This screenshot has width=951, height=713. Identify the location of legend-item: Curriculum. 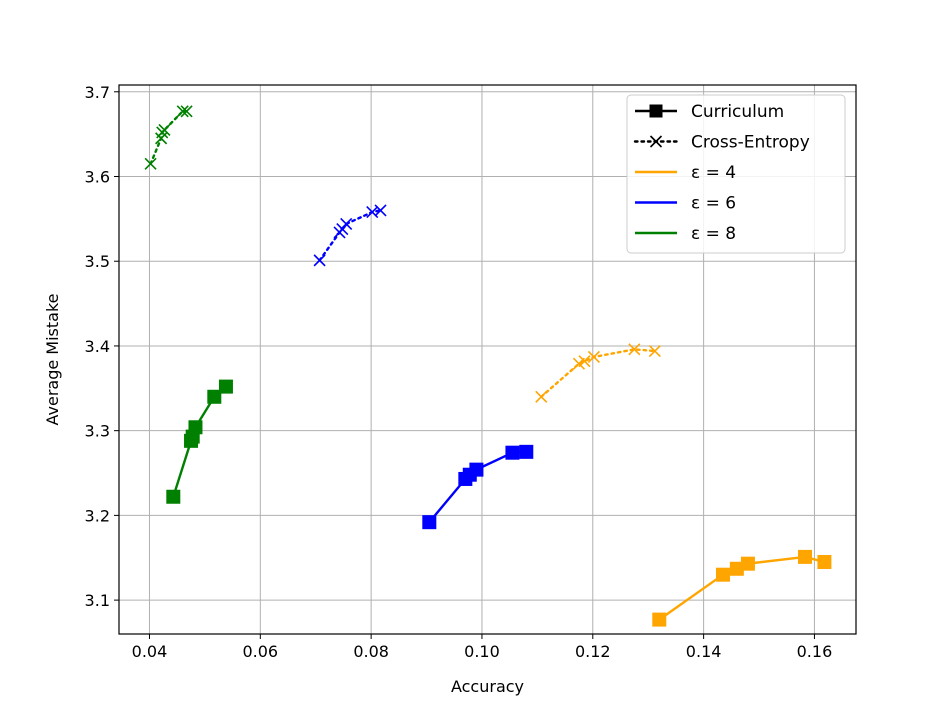
(709, 112).